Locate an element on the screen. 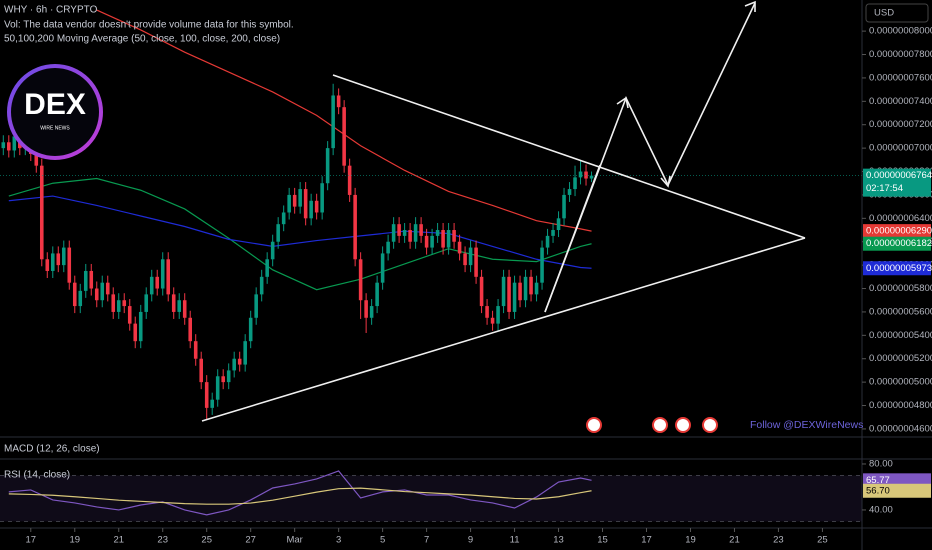 The image size is (932, 550). y-tick-label: 0.000000050000 is located at coordinates (900, 382).